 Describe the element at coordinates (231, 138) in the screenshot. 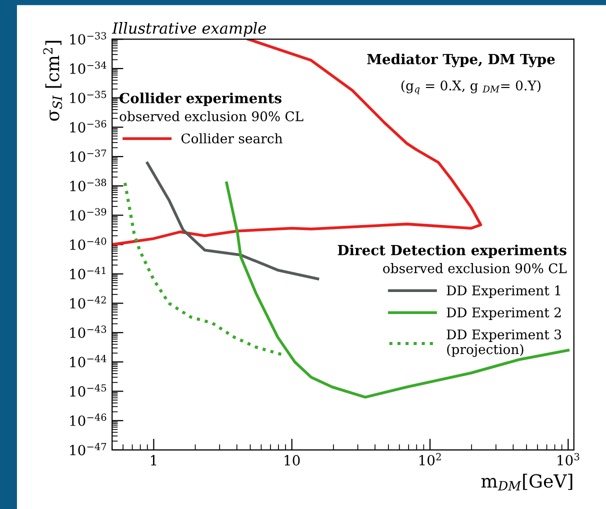

I see `legend-label: Collider search` at that location.